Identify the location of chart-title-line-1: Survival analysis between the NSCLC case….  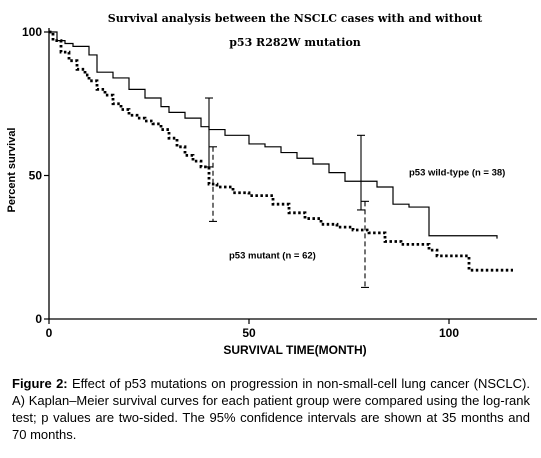
(295, 18).